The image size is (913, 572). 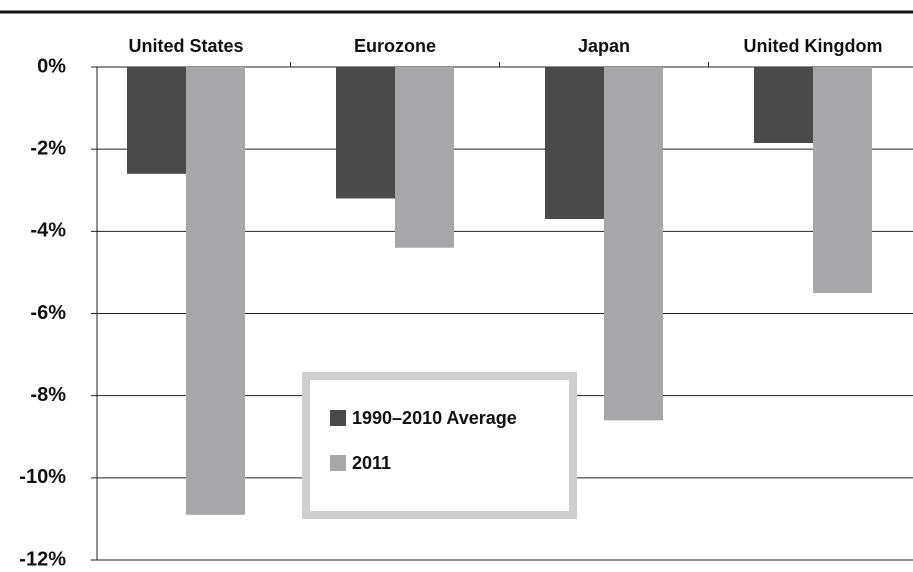 I want to click on y-tick-label: -8%, so click(x=48, y=395).